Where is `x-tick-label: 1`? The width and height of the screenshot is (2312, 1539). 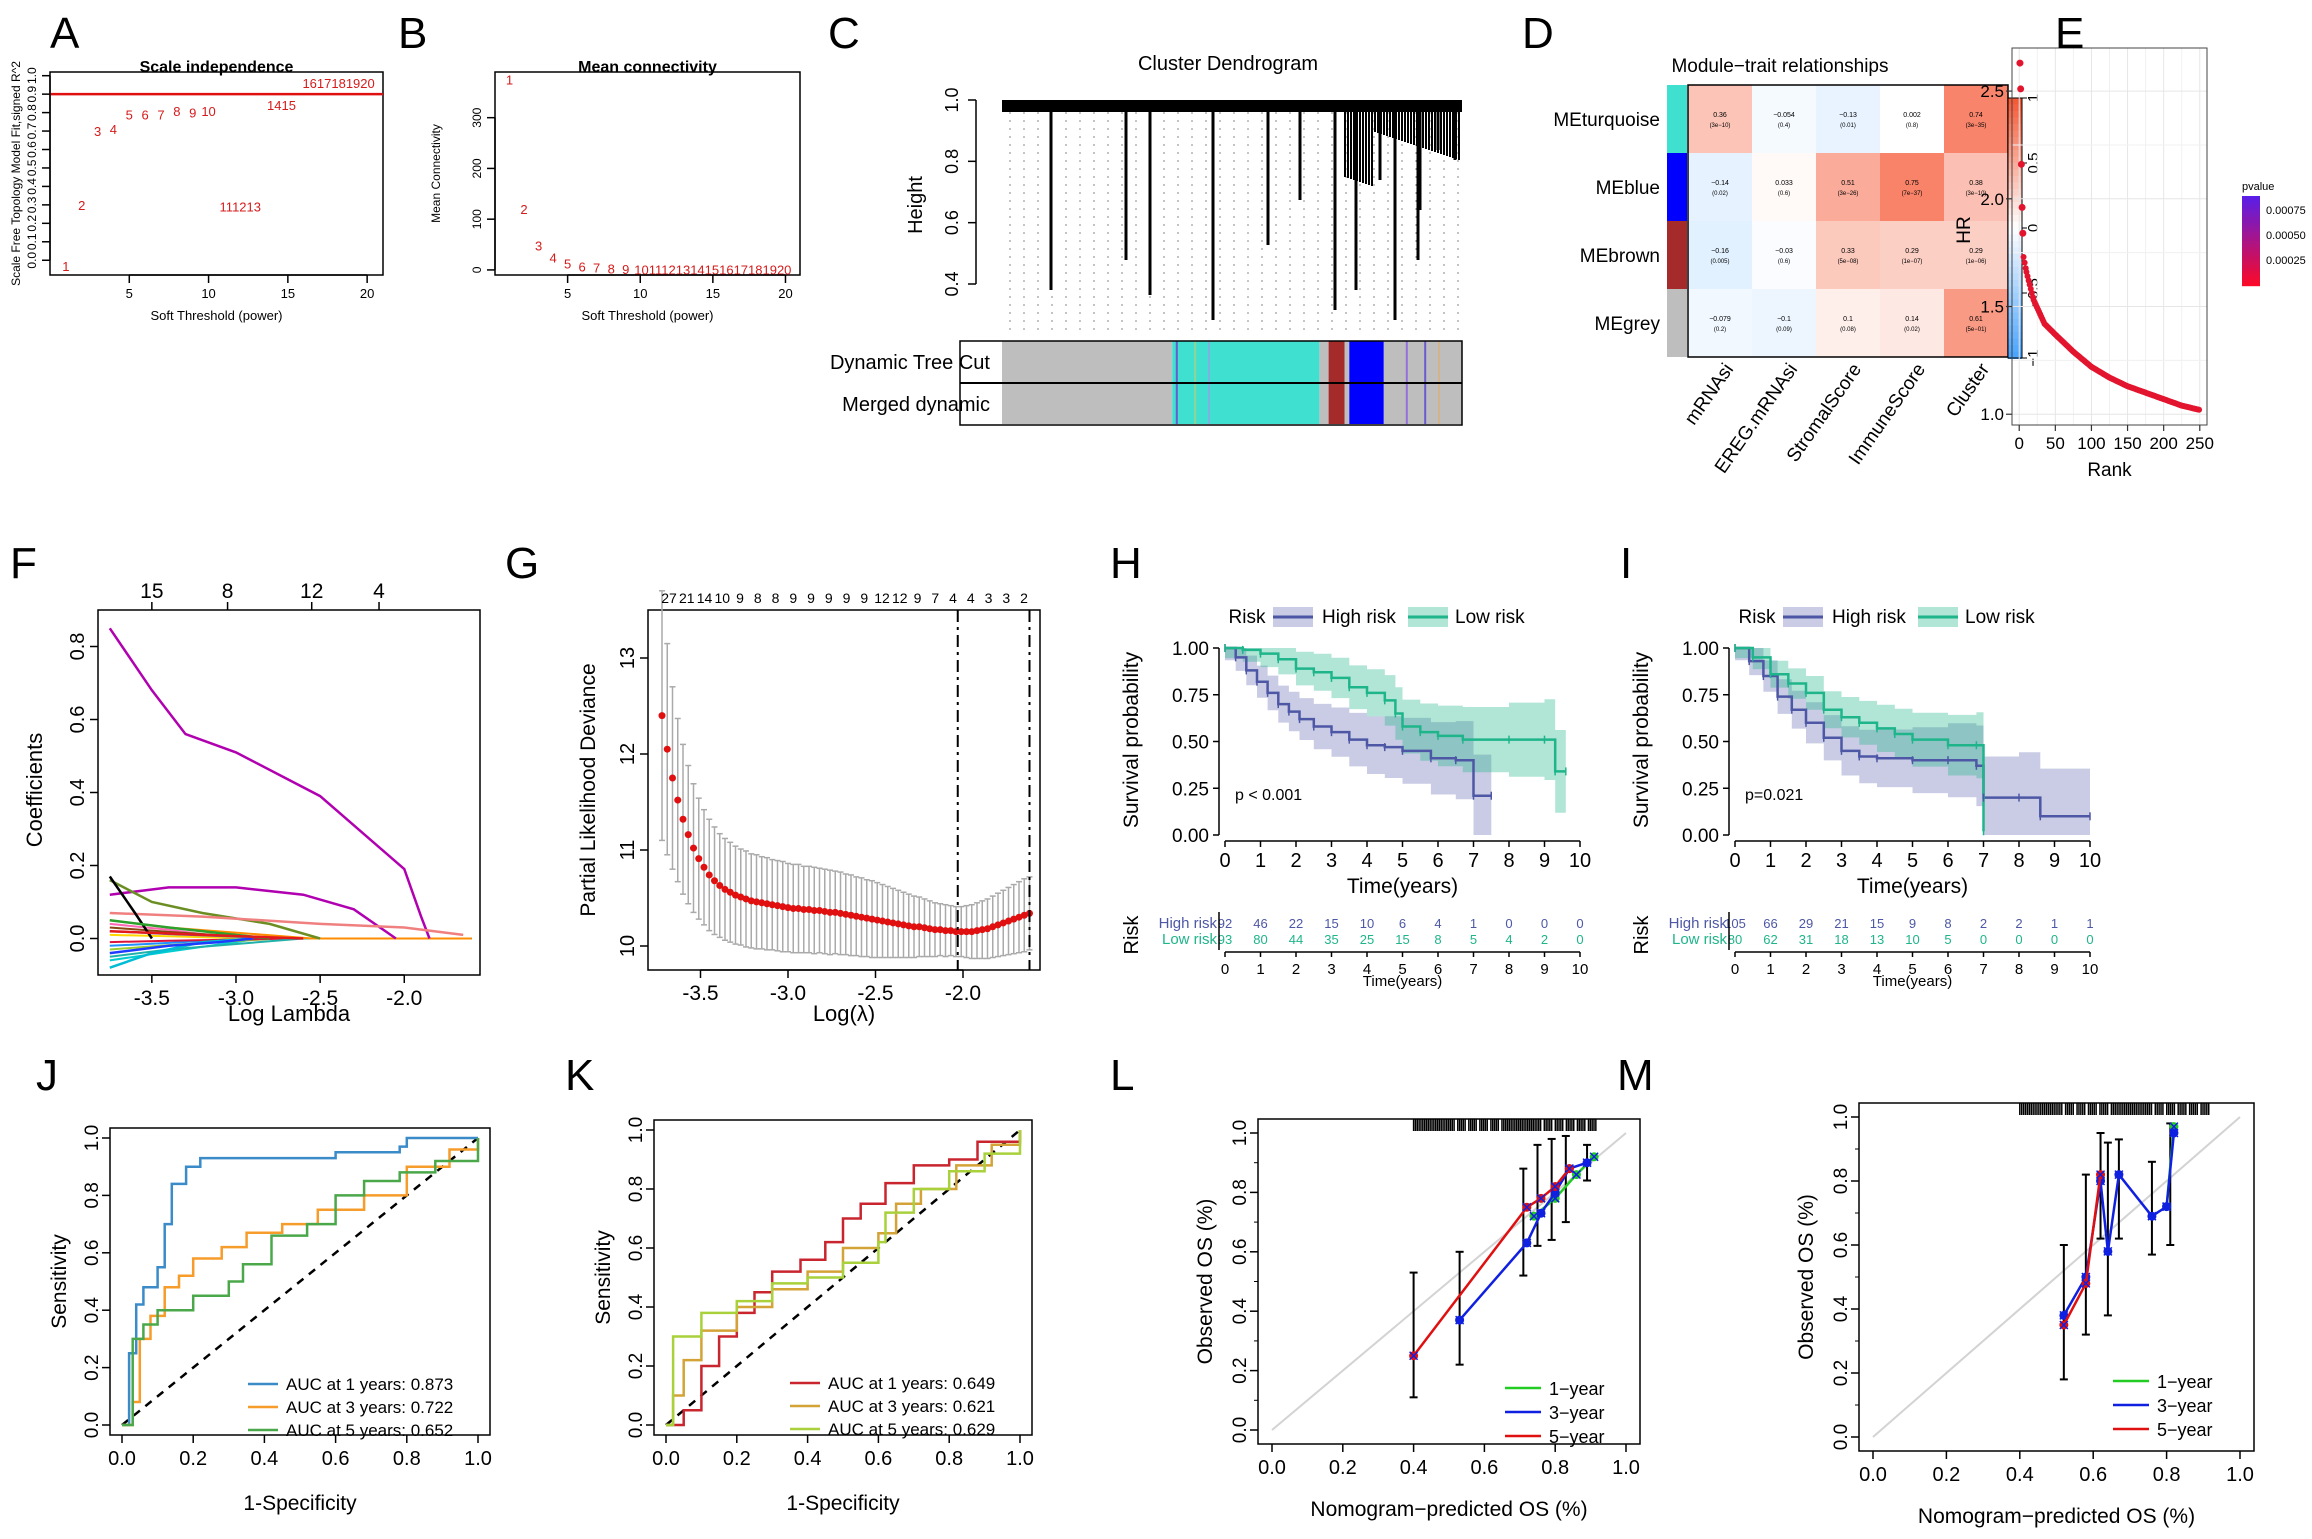 x-tick-label: 1 is located at coordinates (1260, 861).